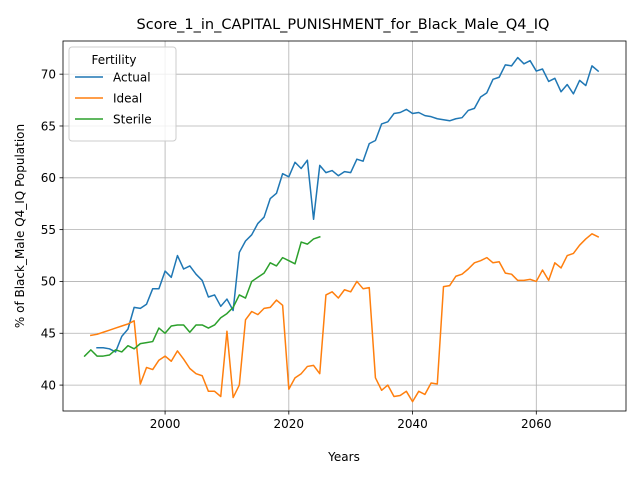 This screenshot has height=484, width=640. I want to click on y-tick-label: 65, so click(48, 126).